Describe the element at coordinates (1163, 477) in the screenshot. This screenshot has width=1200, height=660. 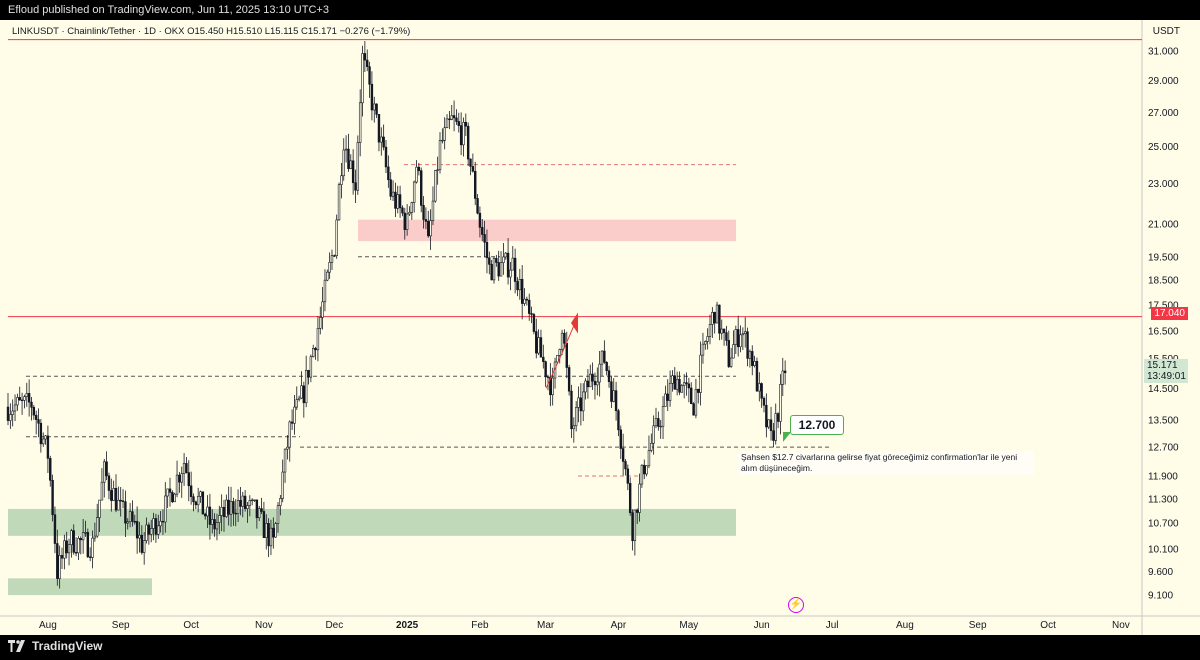
I see `price-tick-label: 11.900` at that location.